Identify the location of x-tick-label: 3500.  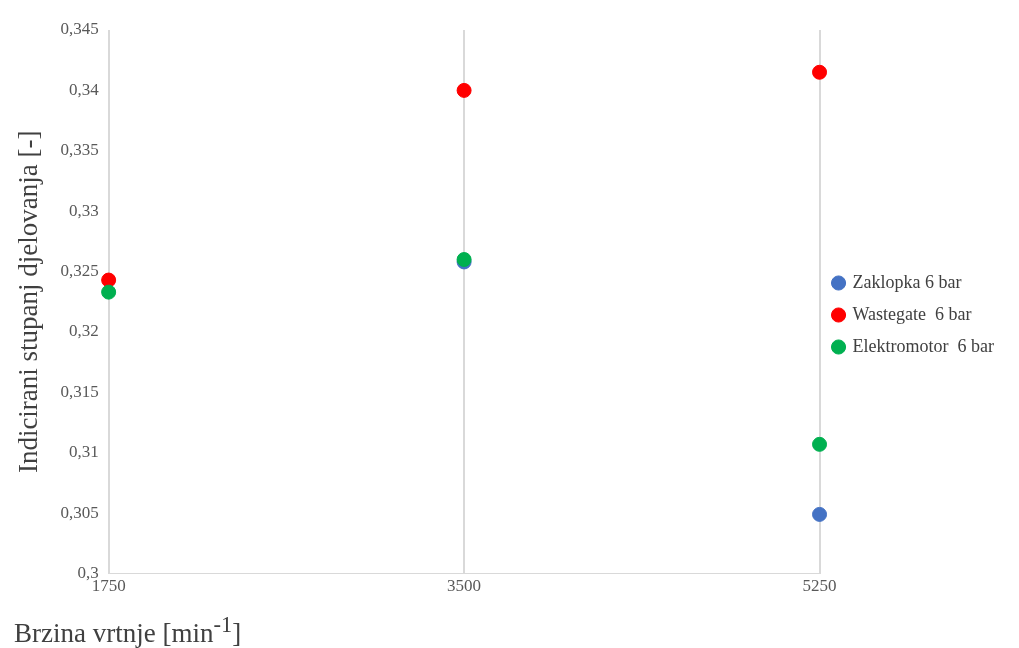
(464, 586).